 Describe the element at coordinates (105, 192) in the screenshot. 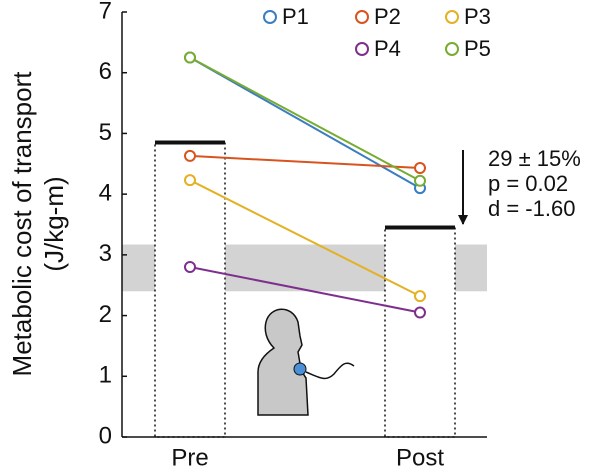

I see `y-tick-label: 4` at that location.